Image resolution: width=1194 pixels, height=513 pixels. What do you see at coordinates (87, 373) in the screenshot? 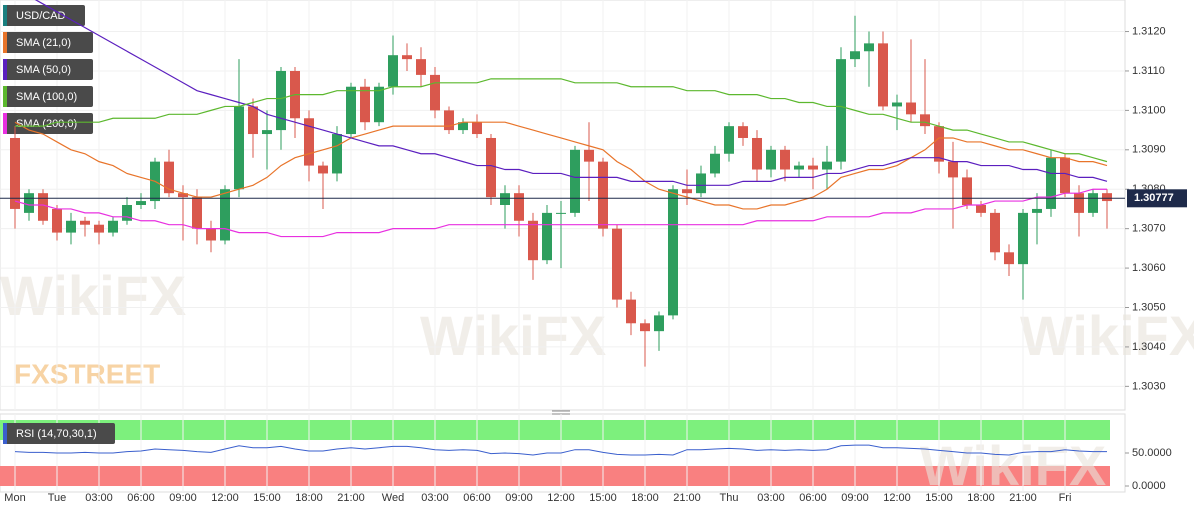
I see `watermark-logo: FXSTREET` at bounding box center [87, 373].